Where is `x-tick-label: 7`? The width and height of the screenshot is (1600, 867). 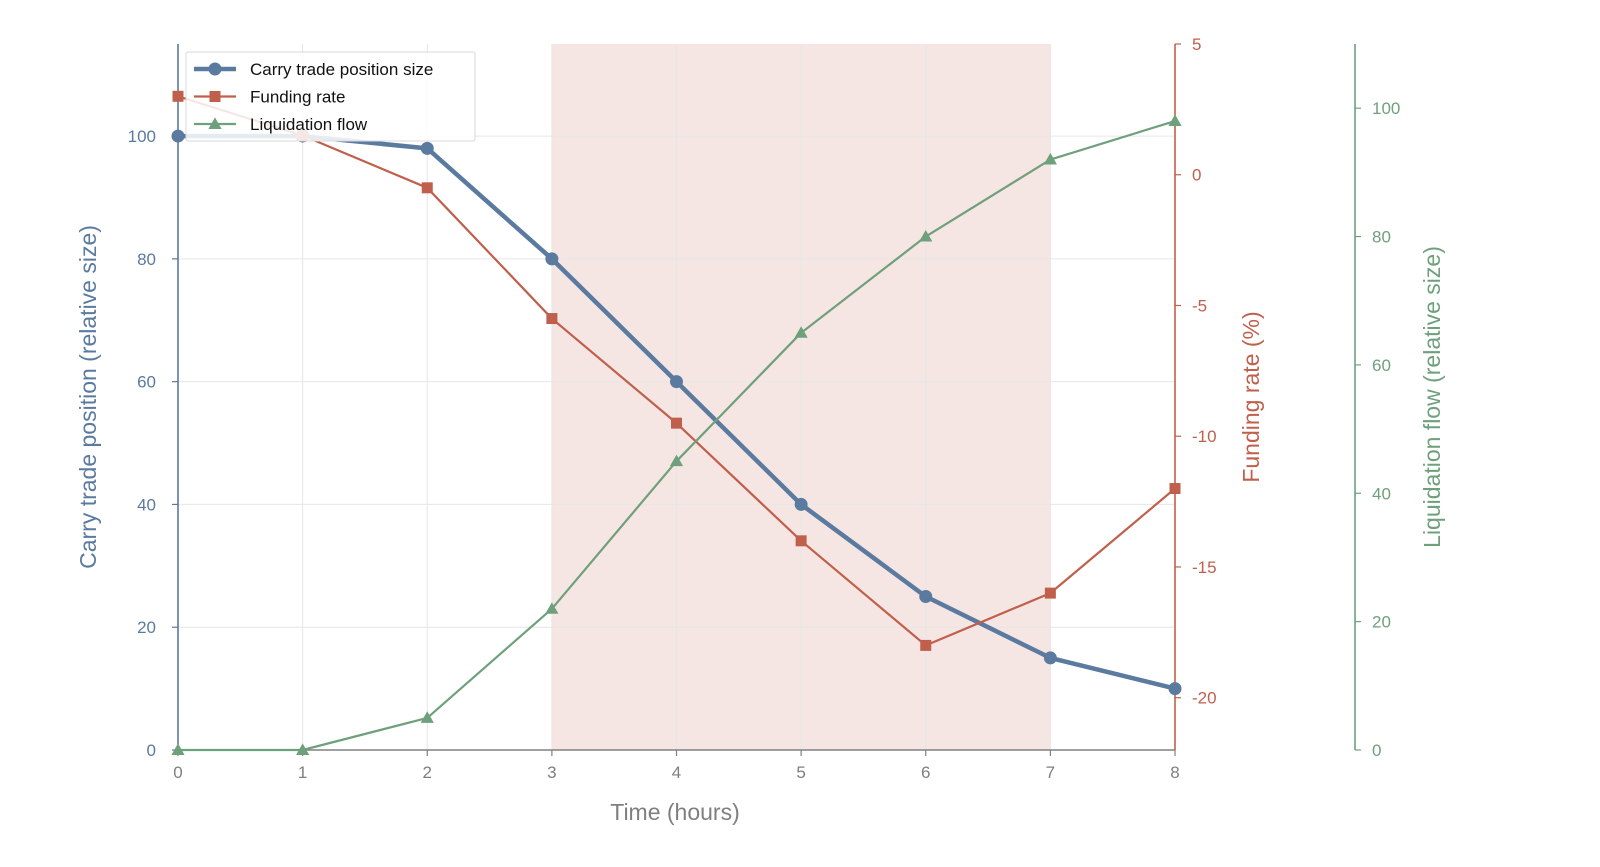
x-tick-label: 7 is located at coordinates (1050, 772).